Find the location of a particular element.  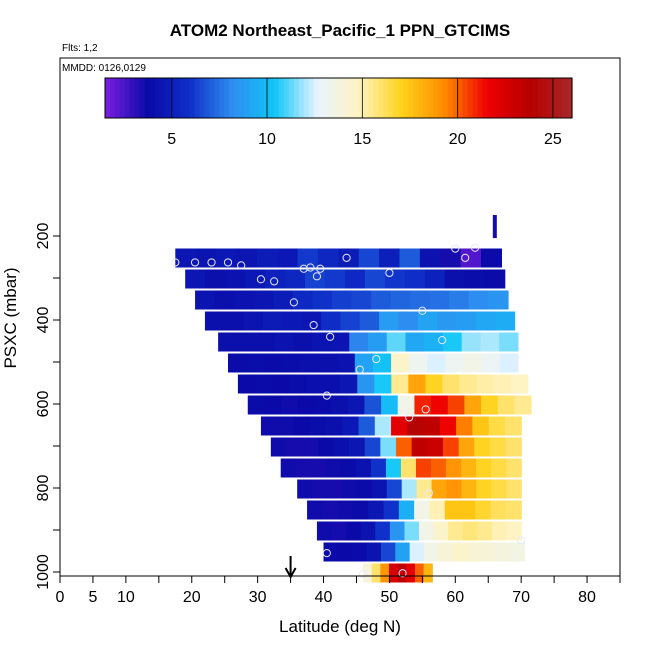

x-tick-label: 30 is located at coordinates (258, 597).